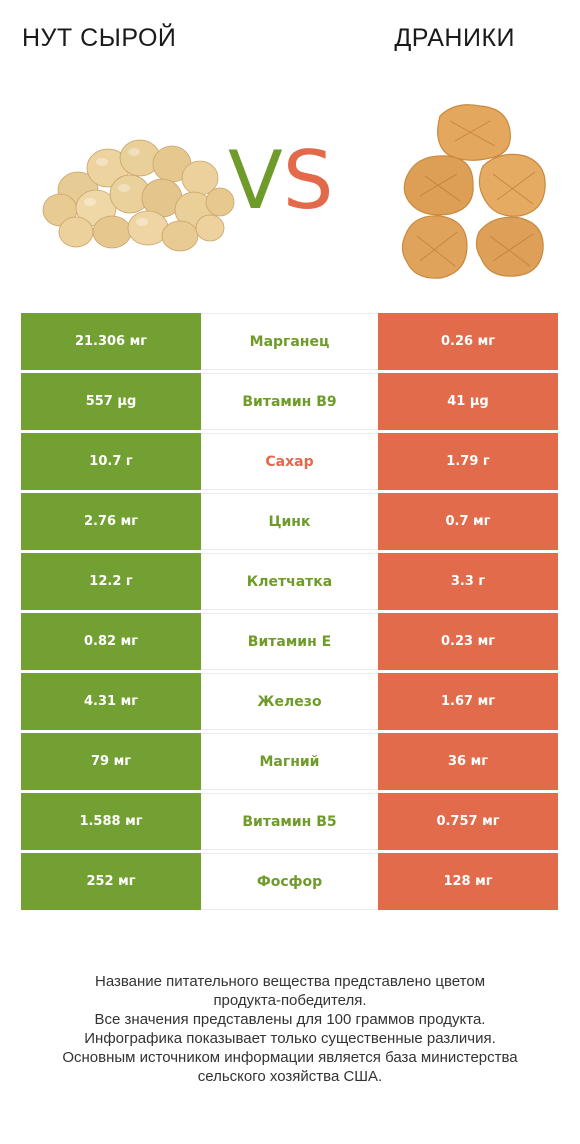 This screenshot has width=580, height=1144. I want to click on nutrient-name: Витамин B9, so click(289, 401).